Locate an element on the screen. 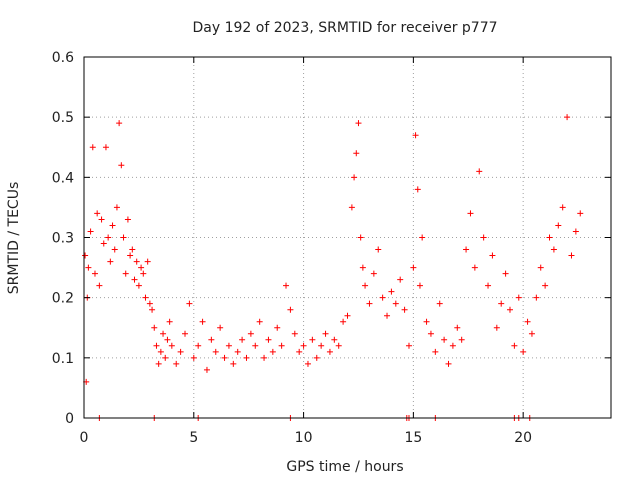 Image resolution: width=640 pixels, height=480 pixels. x-tick-label: 15 is located at coordinates (413, 438).